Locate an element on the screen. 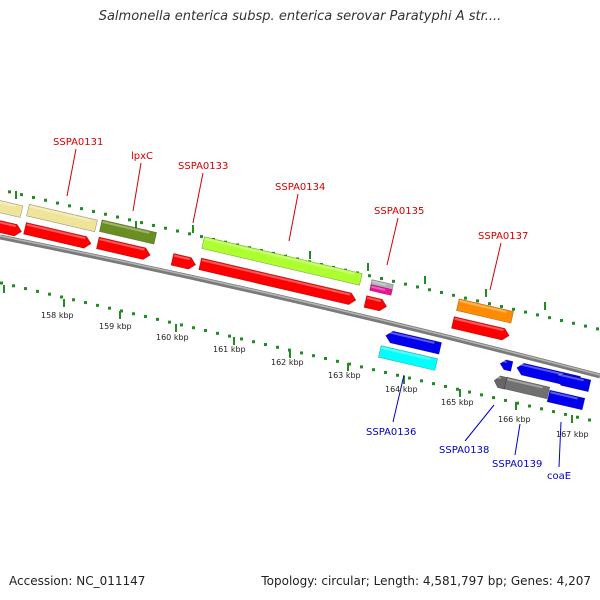  gene-feature-sspa0136-shape is located at coordinates (408, 358).